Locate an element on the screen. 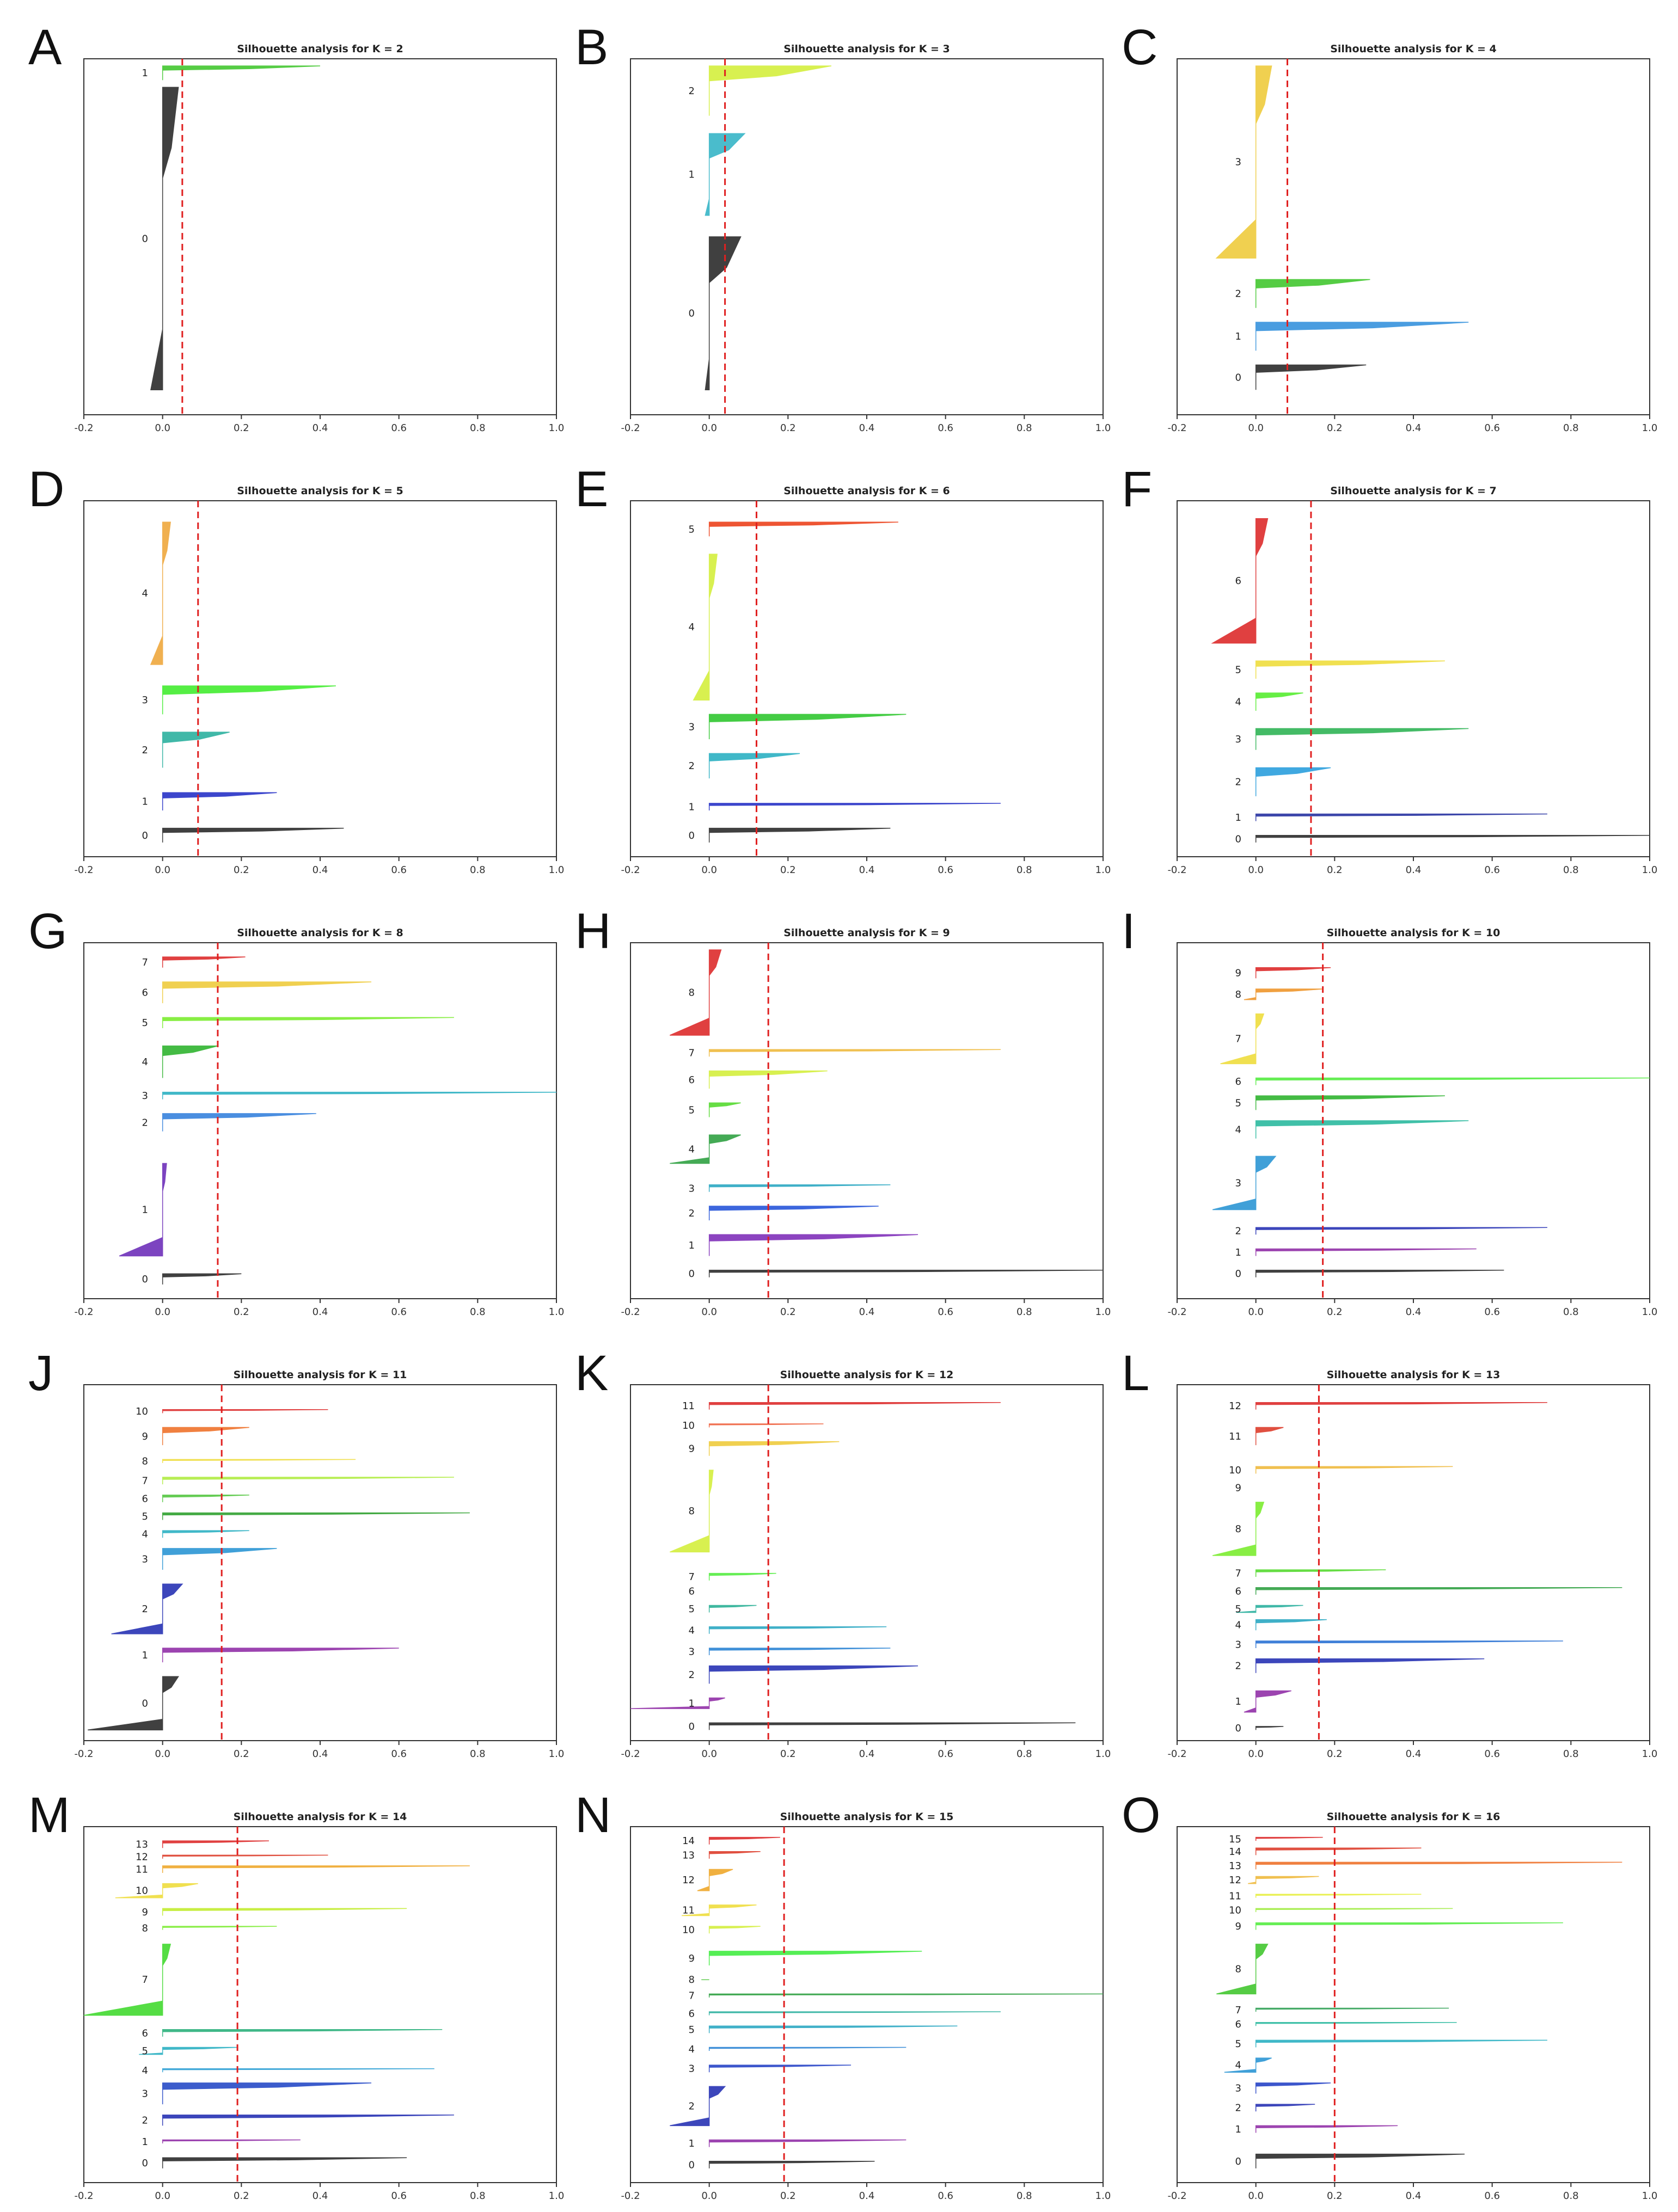 The width and height of the screenshot is (1678, 2212). chart-title: Silhouette analysis for K = 6 is located at coordinates (866, 491).